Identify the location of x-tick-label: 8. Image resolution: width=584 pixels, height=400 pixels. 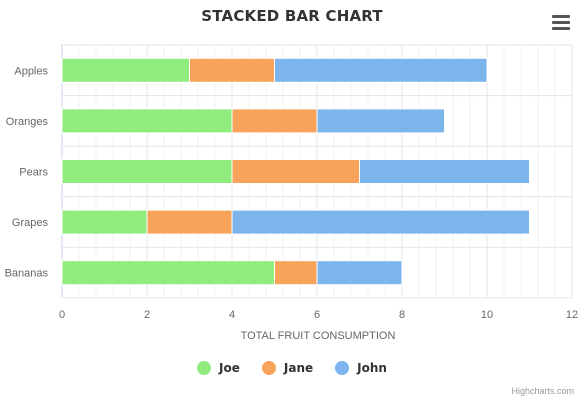
(402, 315).